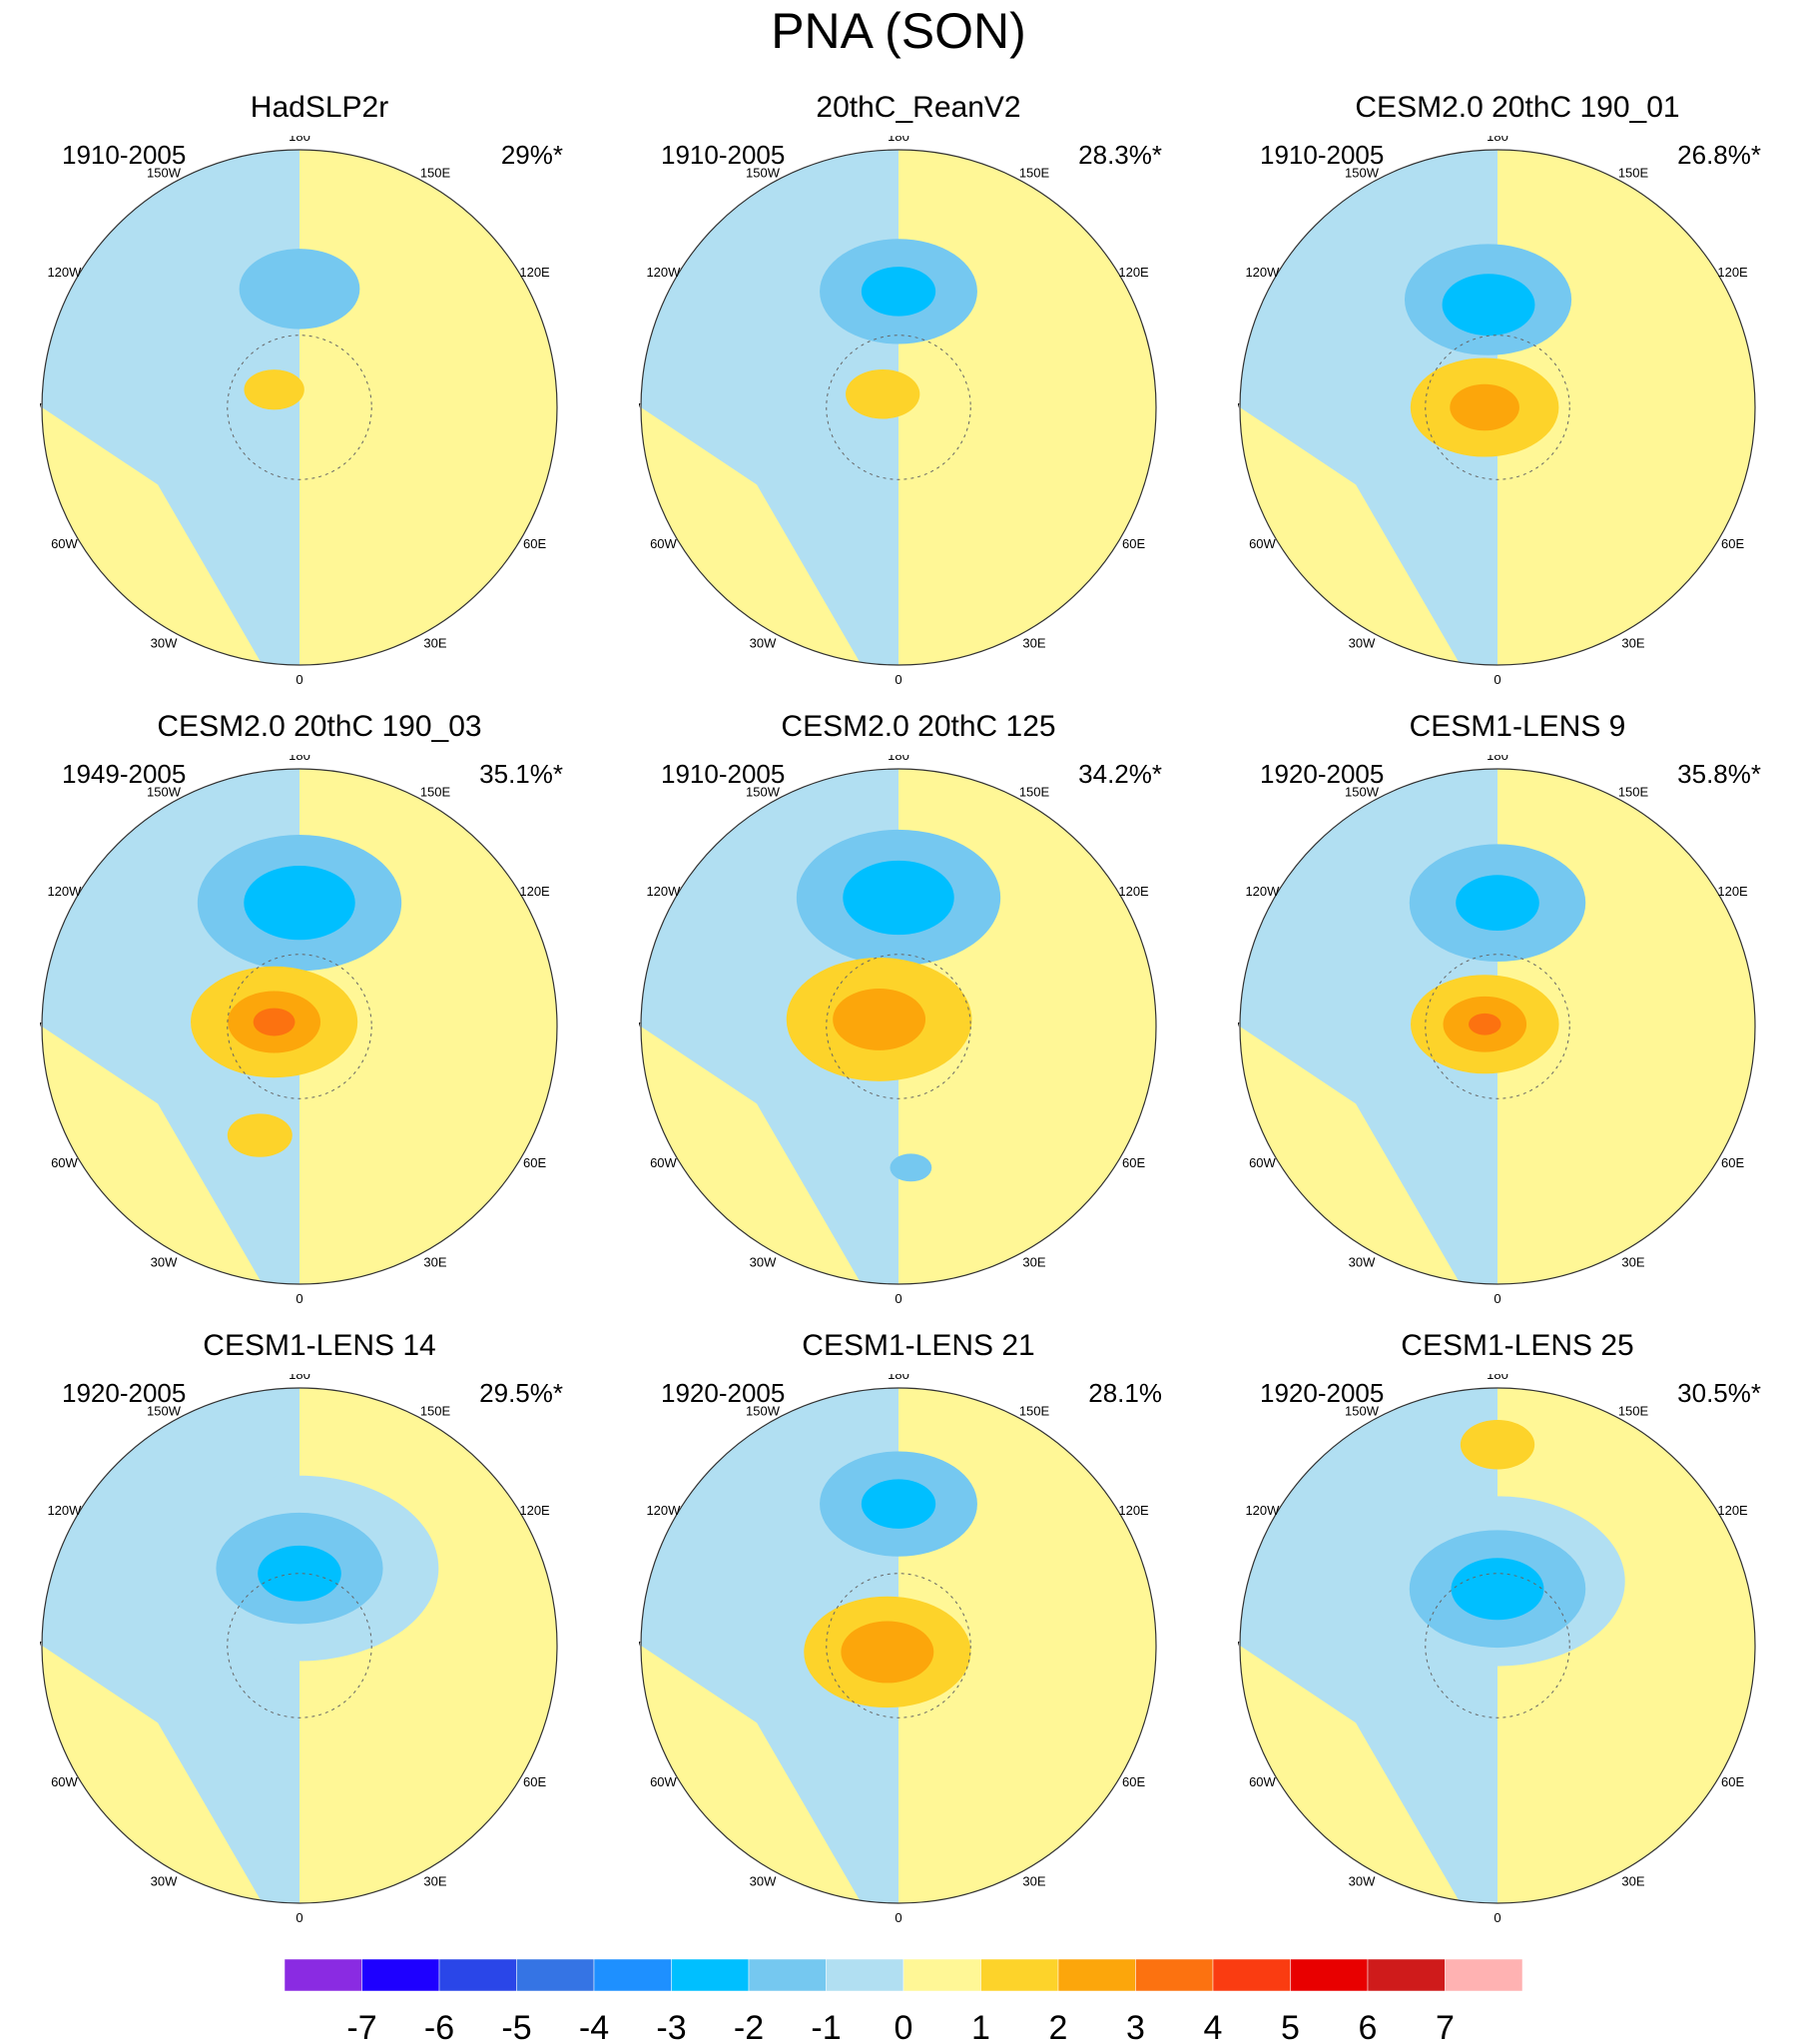 The width and height of the screenshot is (1797, 2044). What do you see at coordinates (1719, 155) in the screenshot?
I see `panel-variance: 26.8%*` at bounding box center [1719, 155].